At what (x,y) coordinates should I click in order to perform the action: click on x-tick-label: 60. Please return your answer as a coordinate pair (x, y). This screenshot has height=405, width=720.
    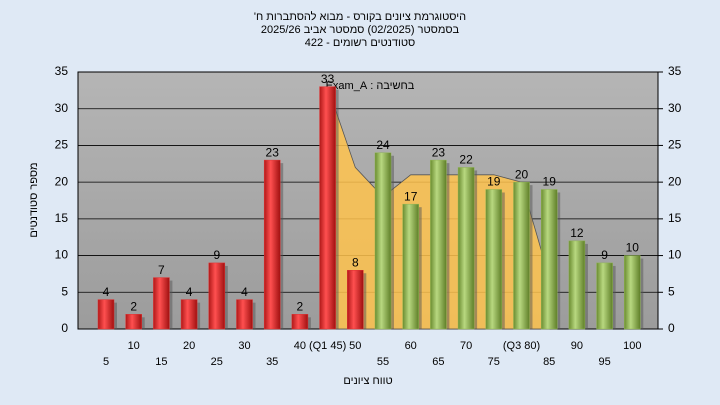
    Looking at the image, I should click on (411, 346).